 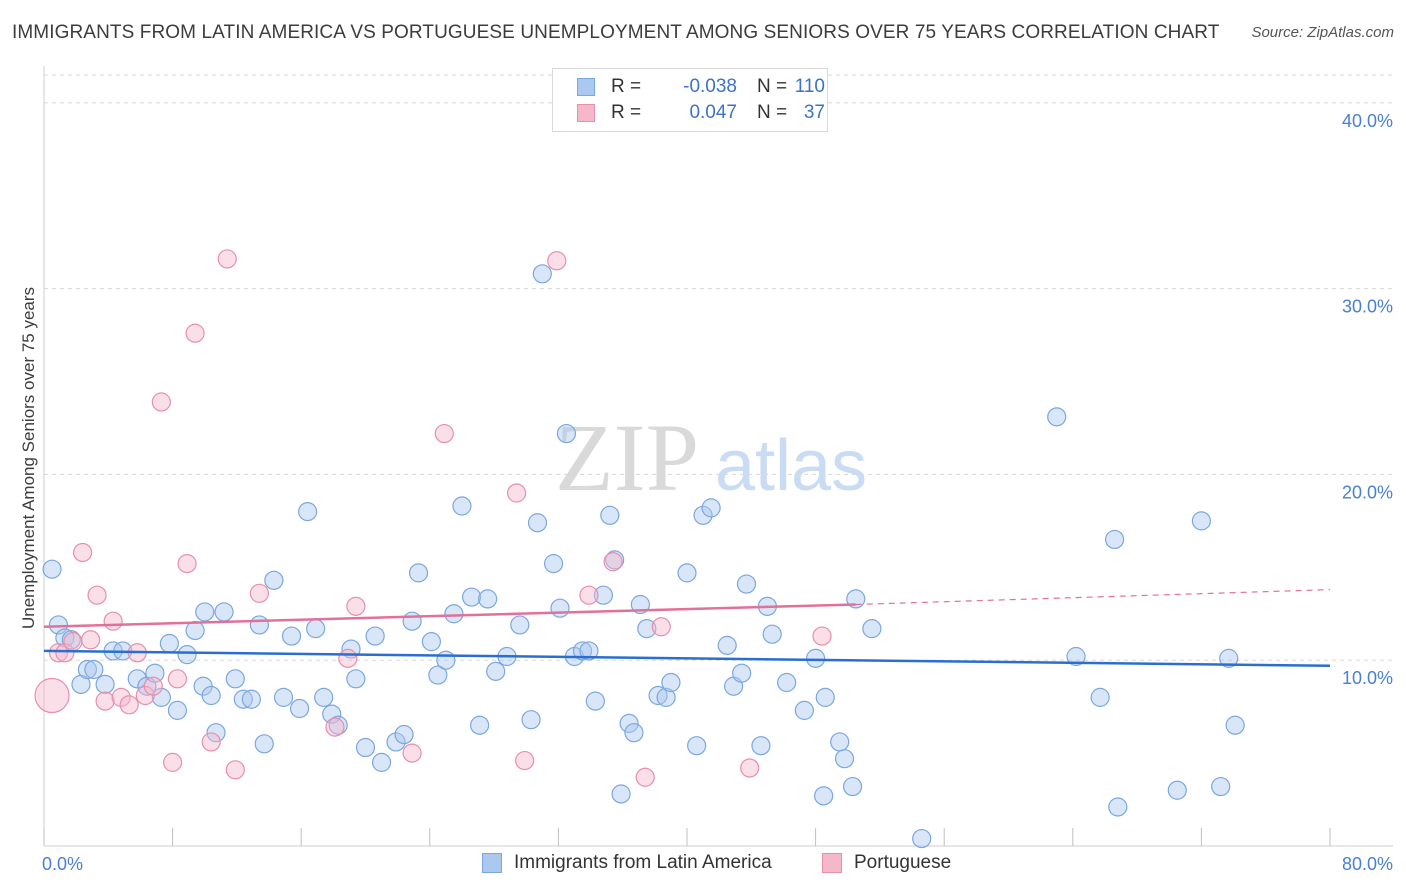 I want to click on bottom-legend-label: Portuguese, so click(x=903, y=862).